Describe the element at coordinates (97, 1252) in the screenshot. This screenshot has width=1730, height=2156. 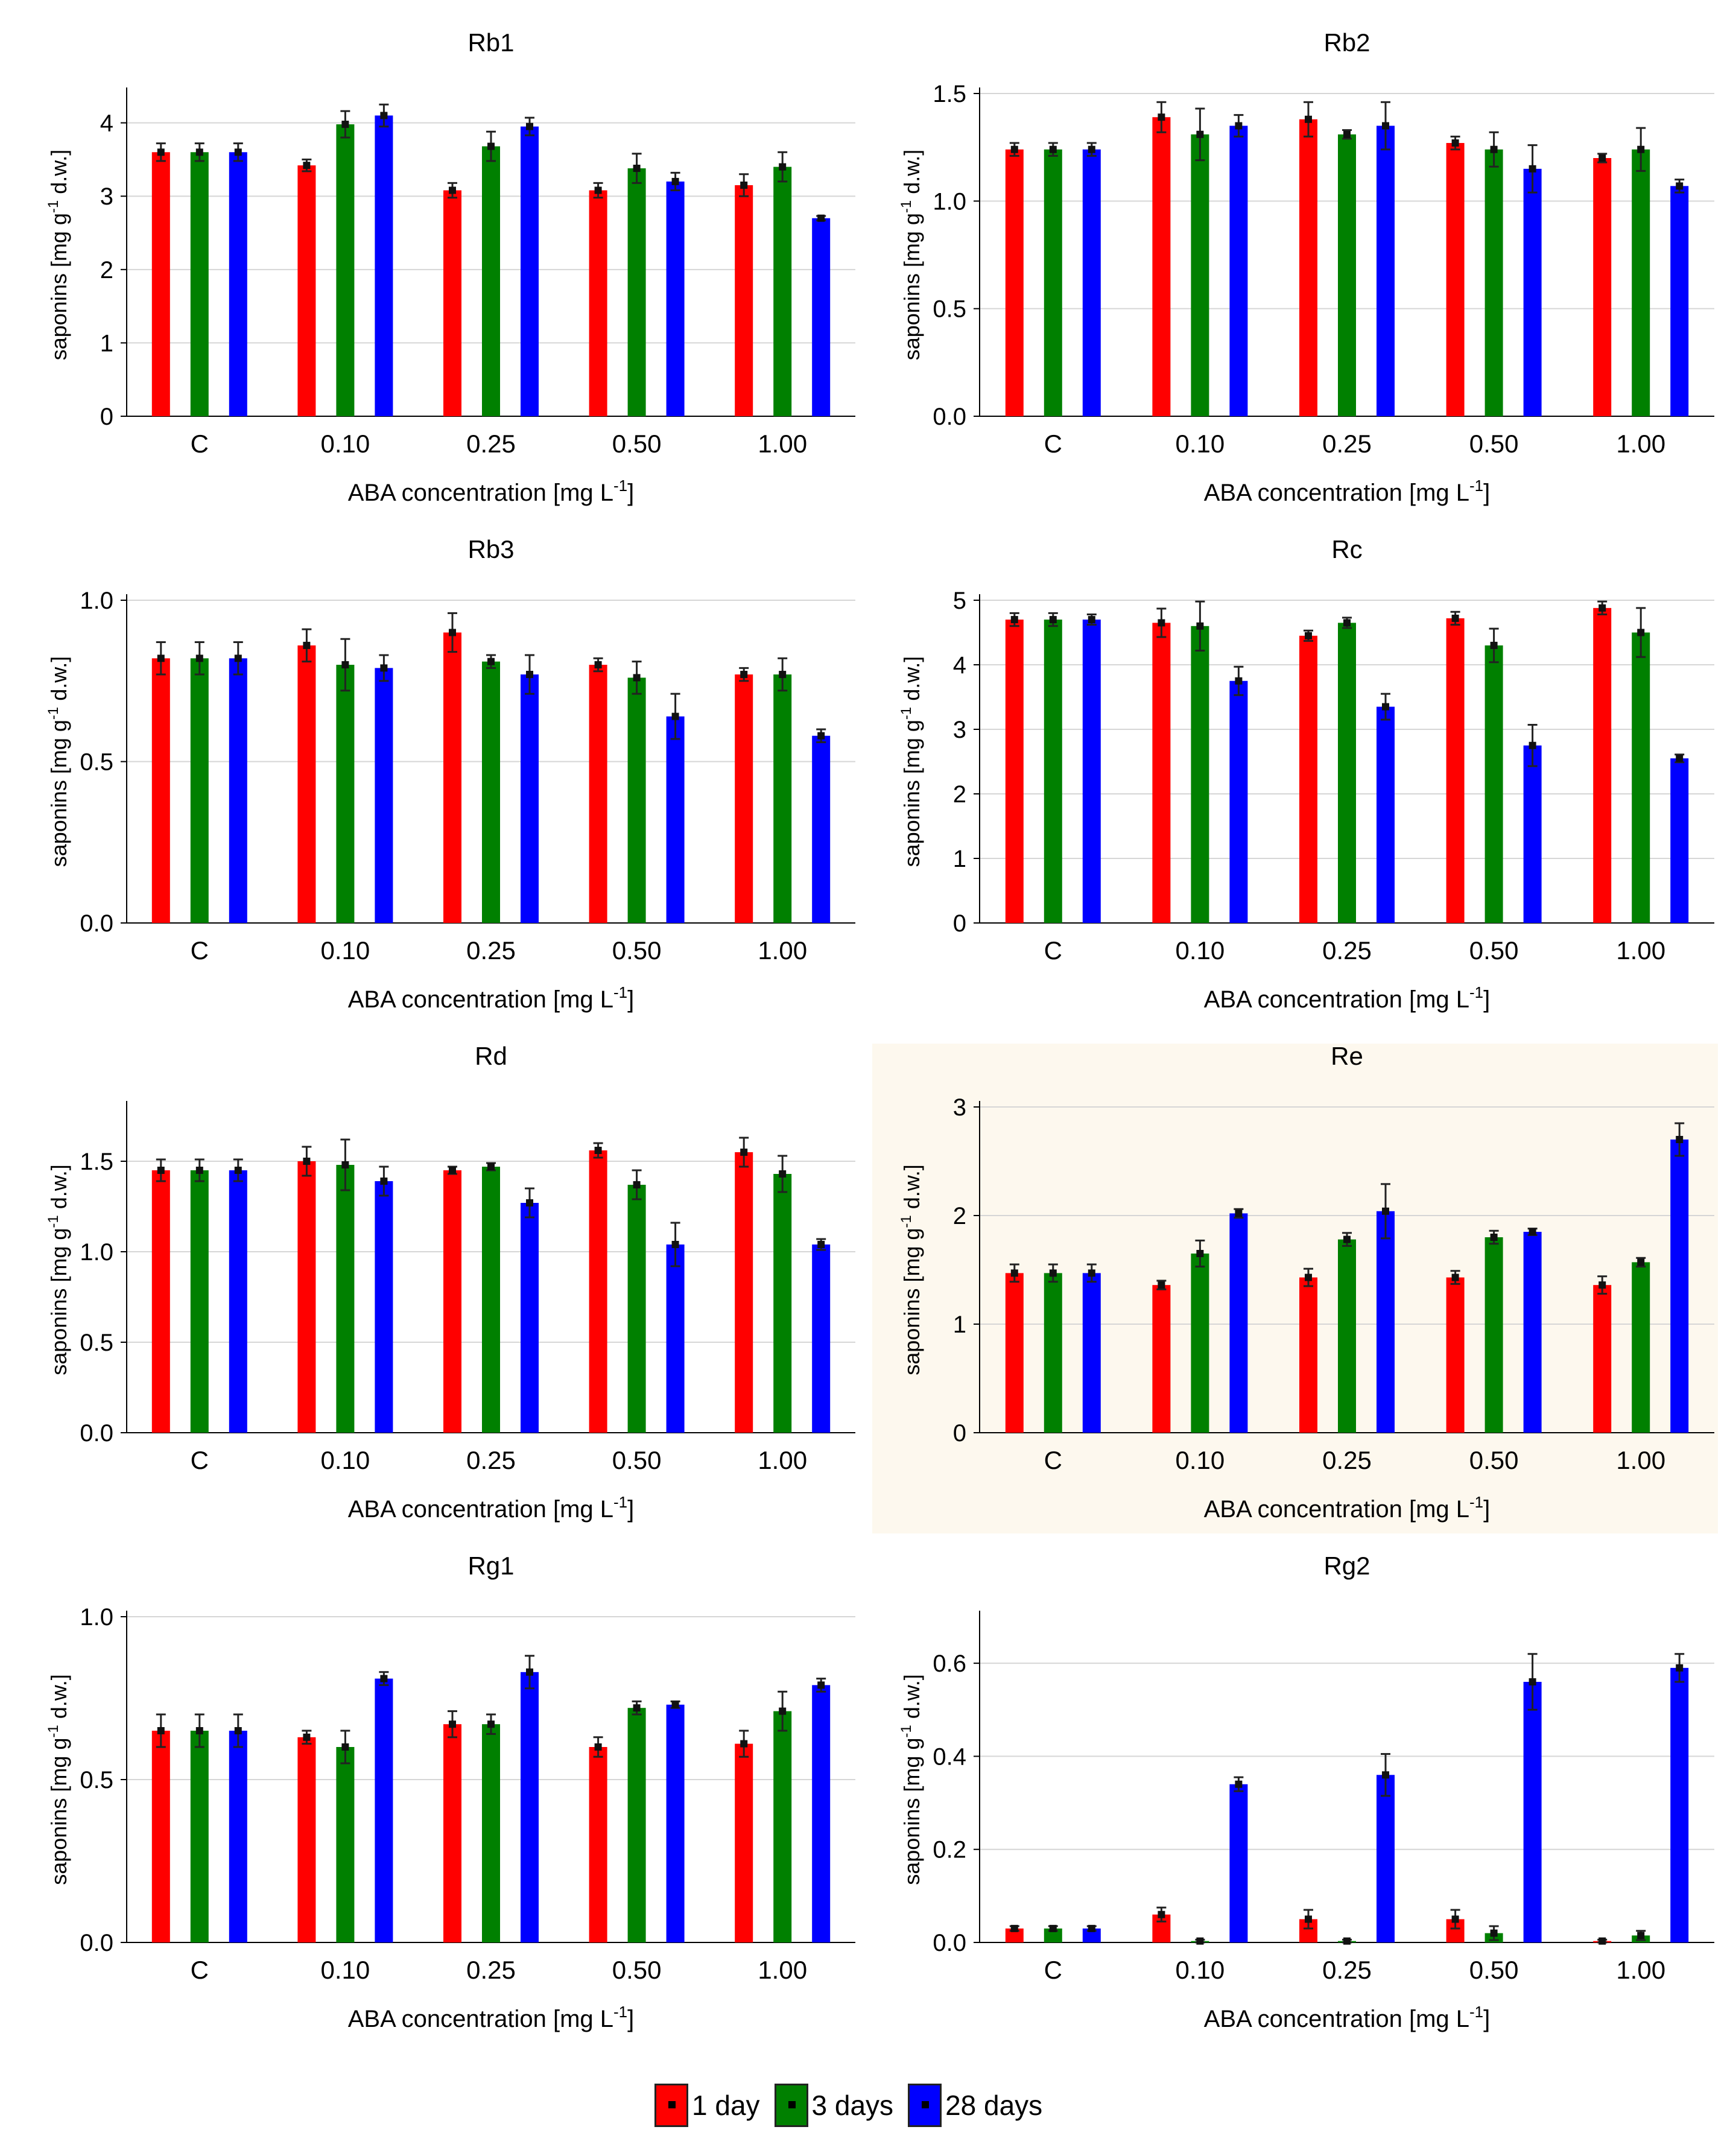
I see `y-tick-label: 1.0` at that location.